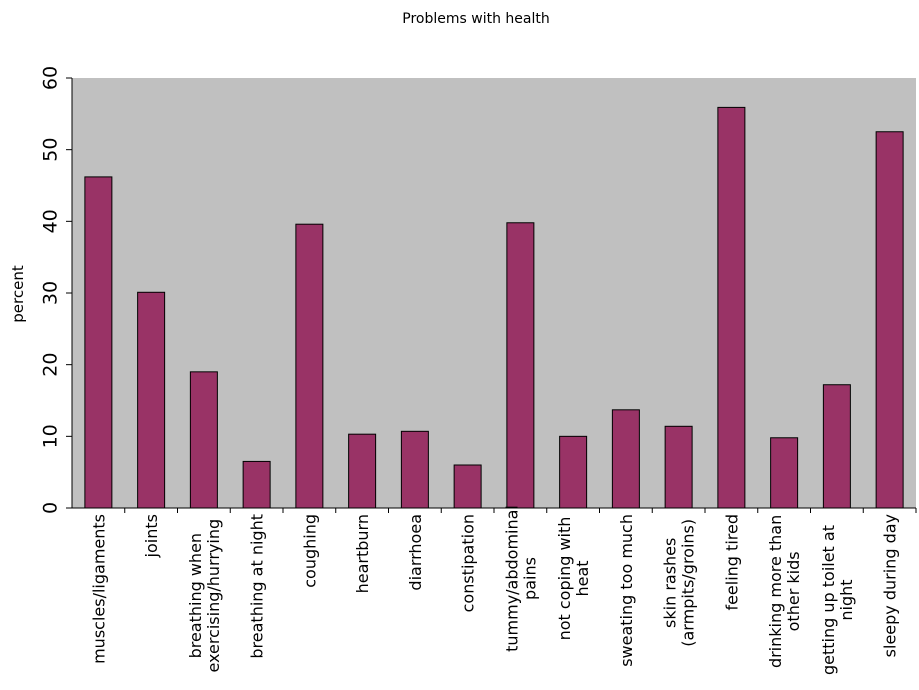 This screenshot has height=690, width=919. Describe the element at coordinates (151, 536) in the screenshot. I see `x-tick-label: joints` at that location.